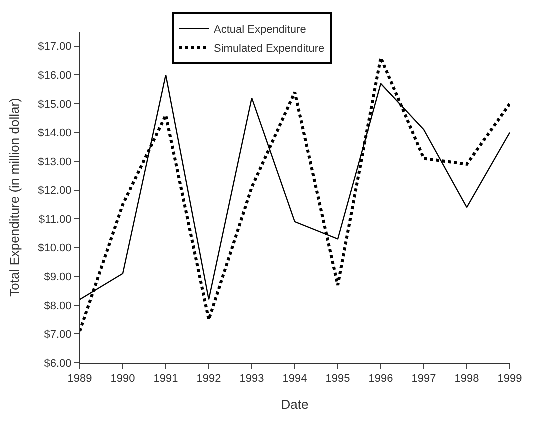 Image resolution: width=535 pixels, height=423 pixels. I want to click on legend-label: Actual Expenditure, so click(260, 30).